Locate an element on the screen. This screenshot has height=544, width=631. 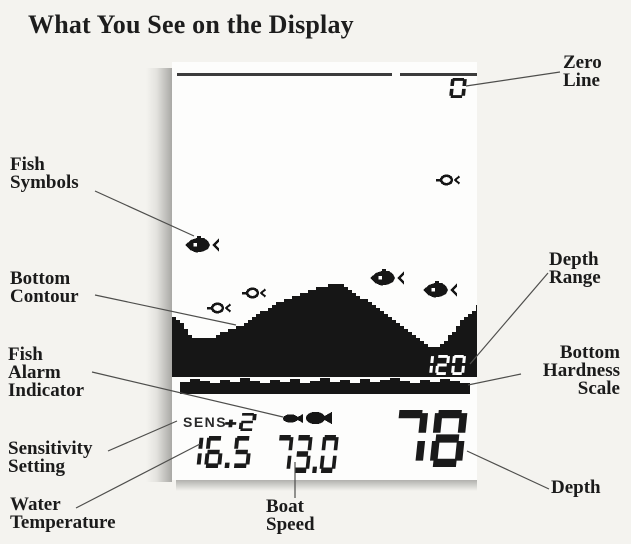
label-fish-symbols: Fish Symbols is located at coordinates (44, 173).